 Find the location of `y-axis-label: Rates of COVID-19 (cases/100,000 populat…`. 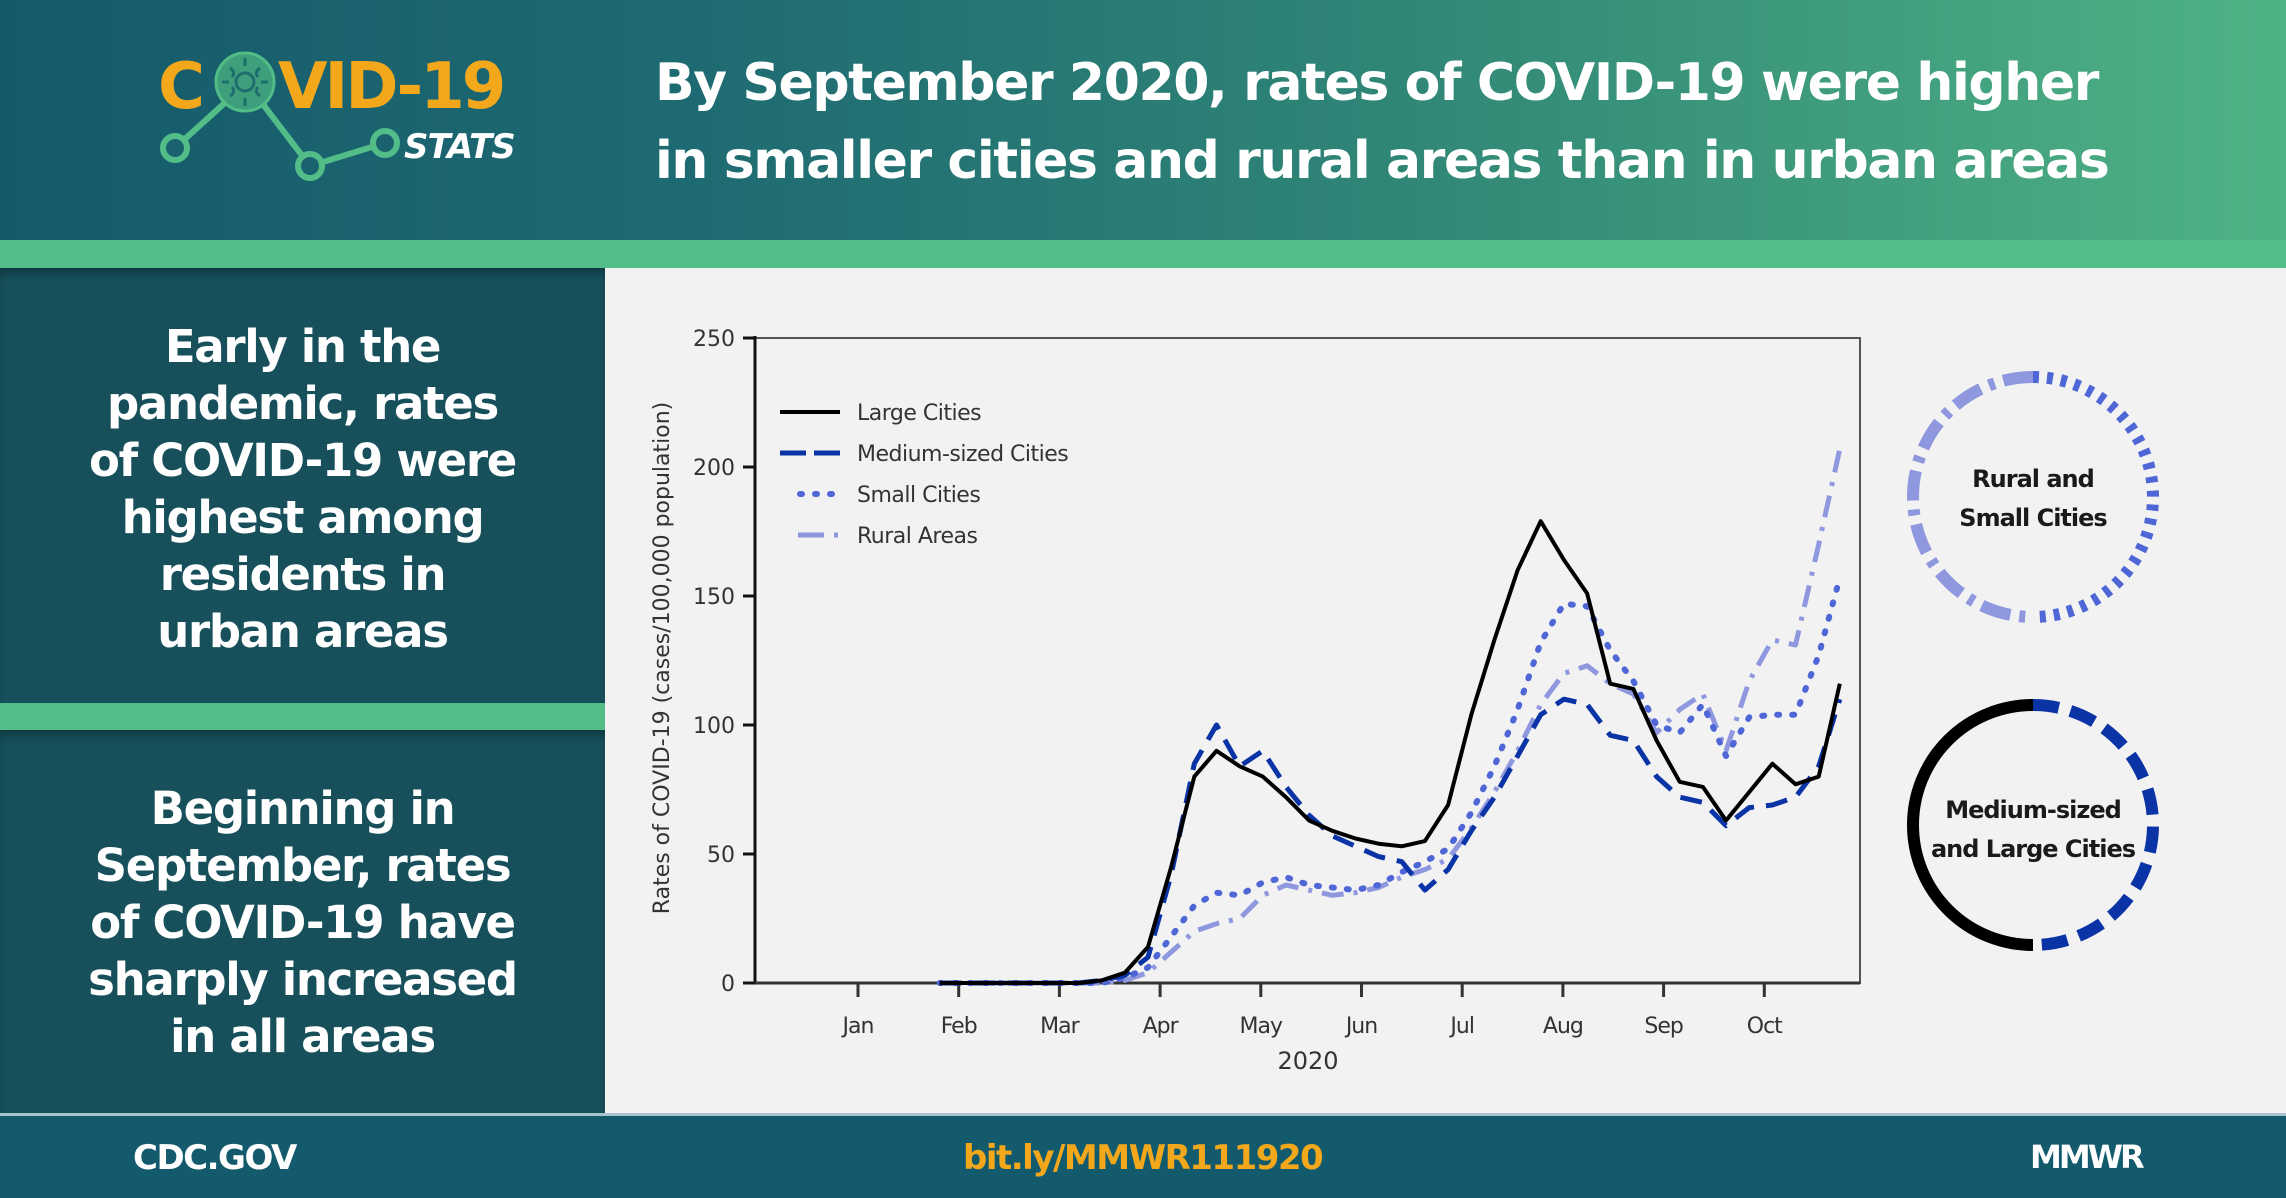

y-axis-label: Rates of COVID-19 (cases/100,000 populat… is located at coordinates (662, 658).